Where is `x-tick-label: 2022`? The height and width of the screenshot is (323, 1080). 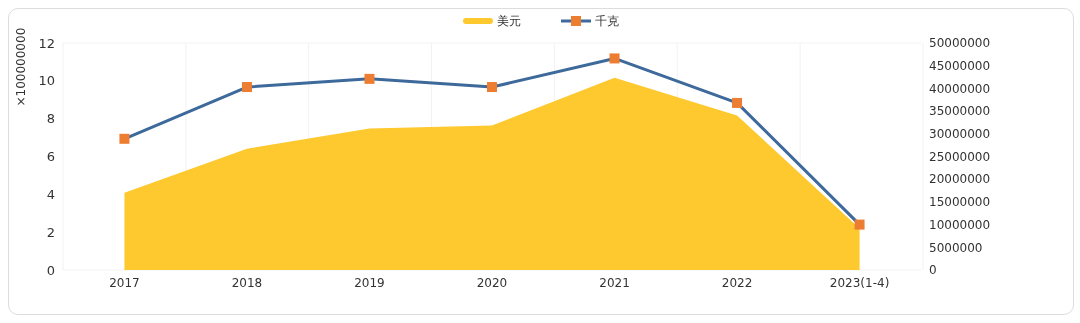
x-tick-label: 2022 is located at coordinates (737, 282).